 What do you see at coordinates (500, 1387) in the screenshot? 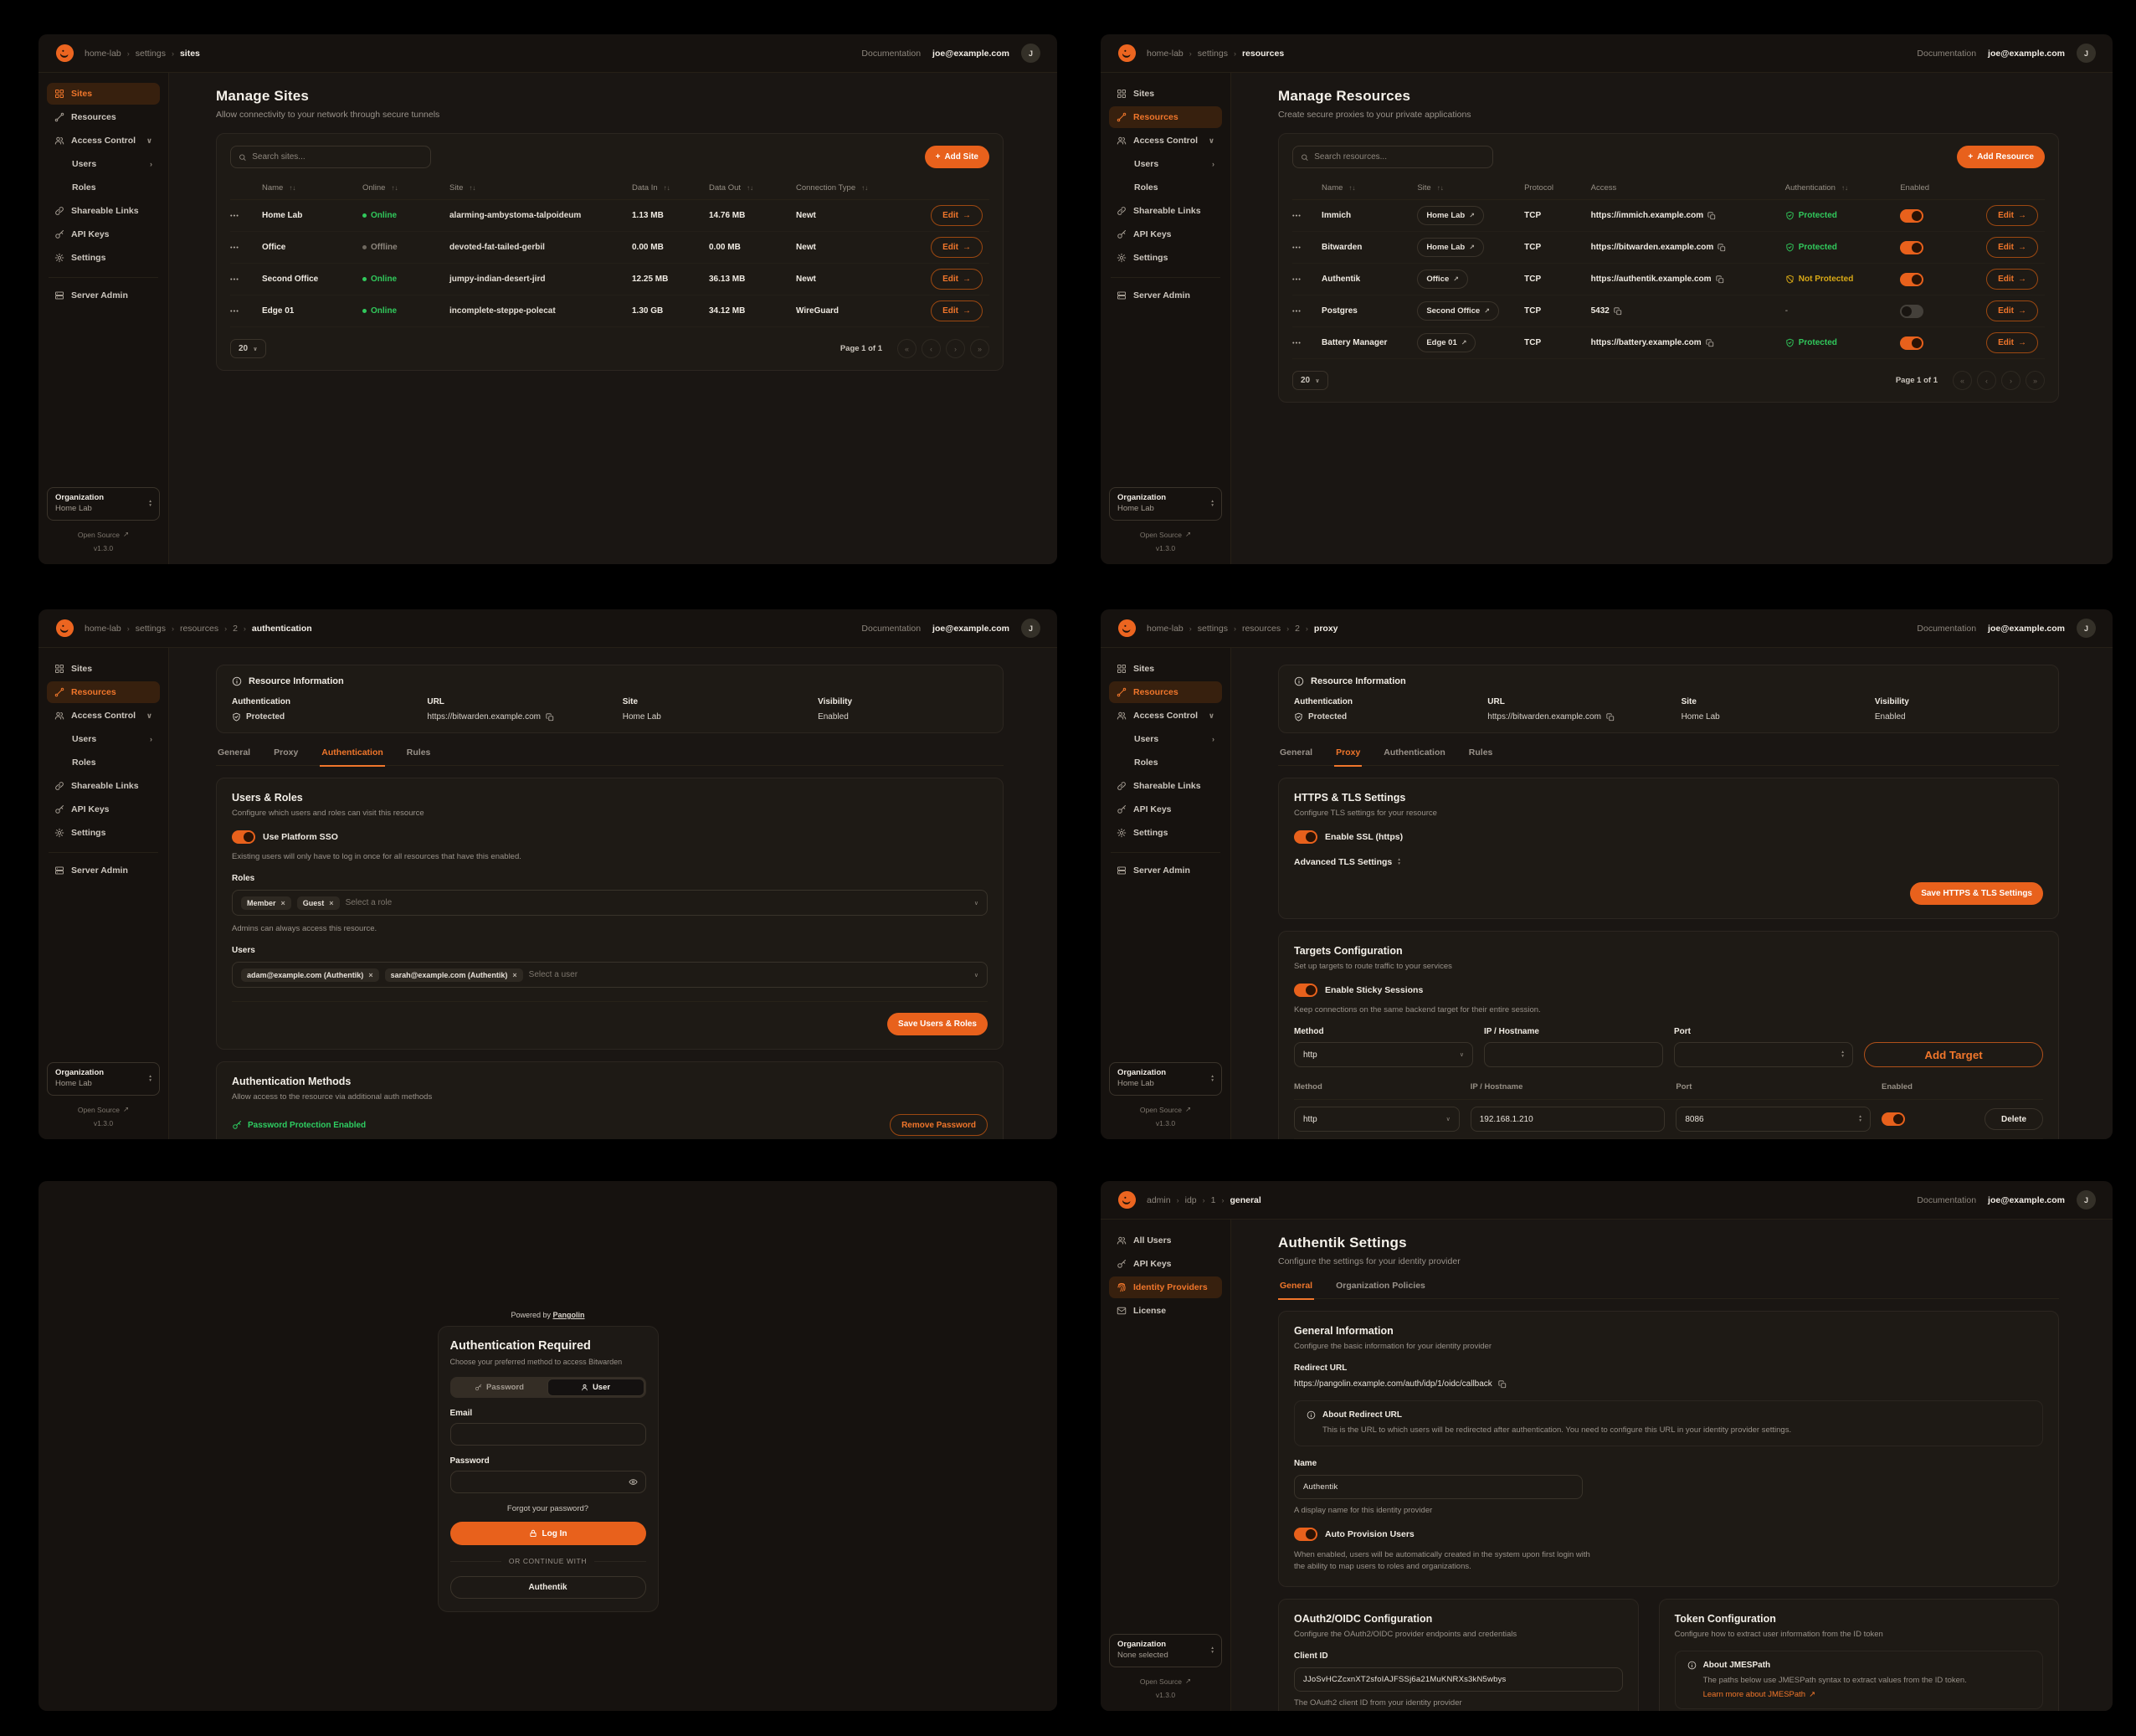
I see `tab-password: Password` at bounding box center [500, 1387].